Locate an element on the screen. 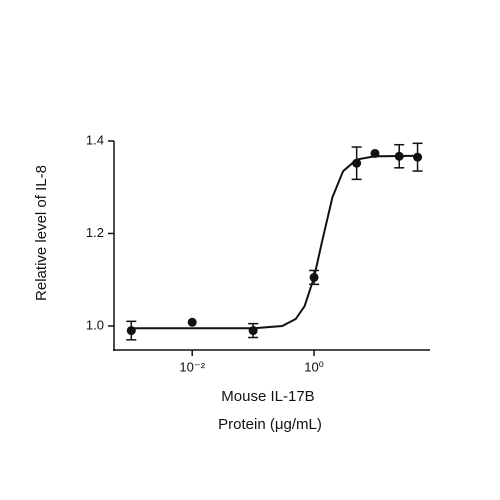 Image resolution: width=500 pixels, height=500 pixels. y-tick-label: 1.0 is located at coordinates (95, 324).